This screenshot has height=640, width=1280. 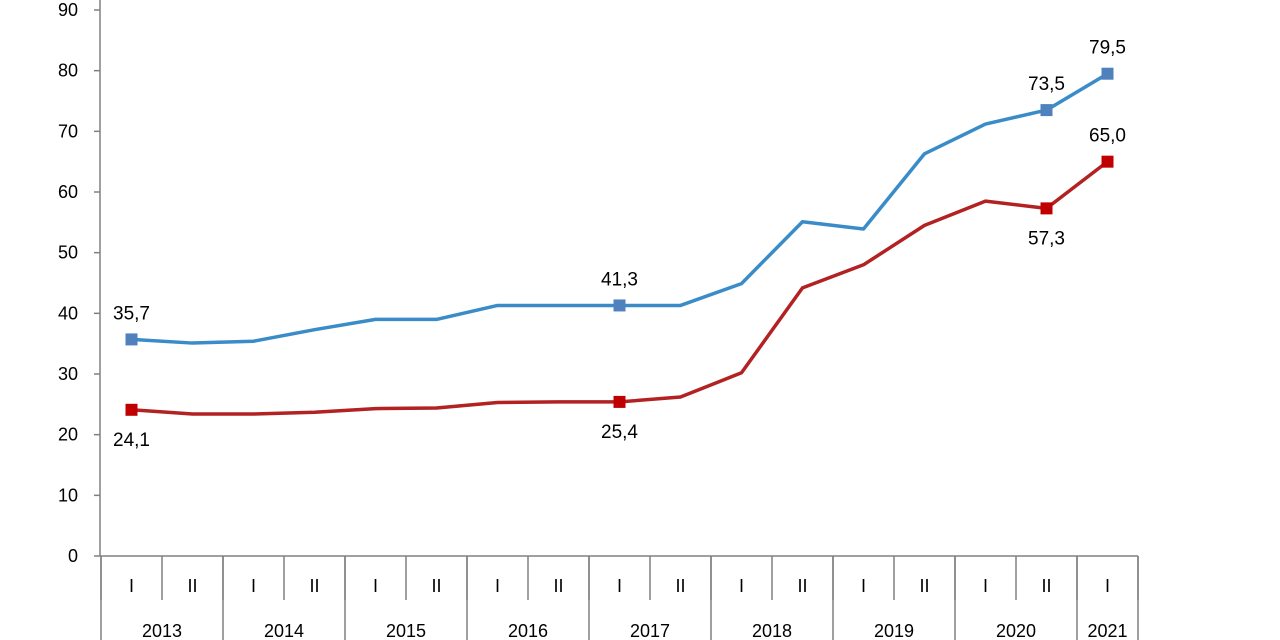 I want to click on x-year-label: 2018, so click(x=772, y=630).